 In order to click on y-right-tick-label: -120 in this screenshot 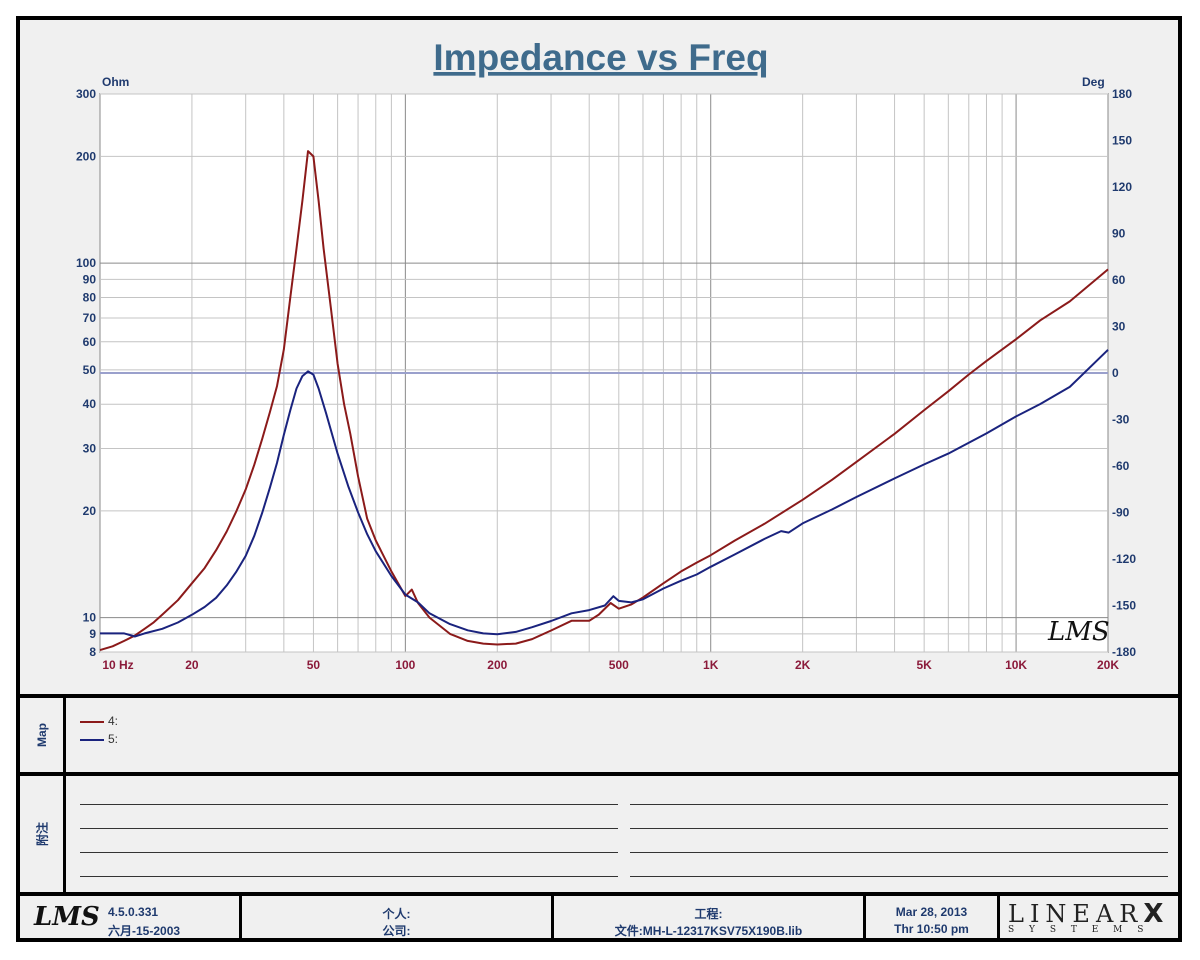, I will do `click(1124, 559)`.